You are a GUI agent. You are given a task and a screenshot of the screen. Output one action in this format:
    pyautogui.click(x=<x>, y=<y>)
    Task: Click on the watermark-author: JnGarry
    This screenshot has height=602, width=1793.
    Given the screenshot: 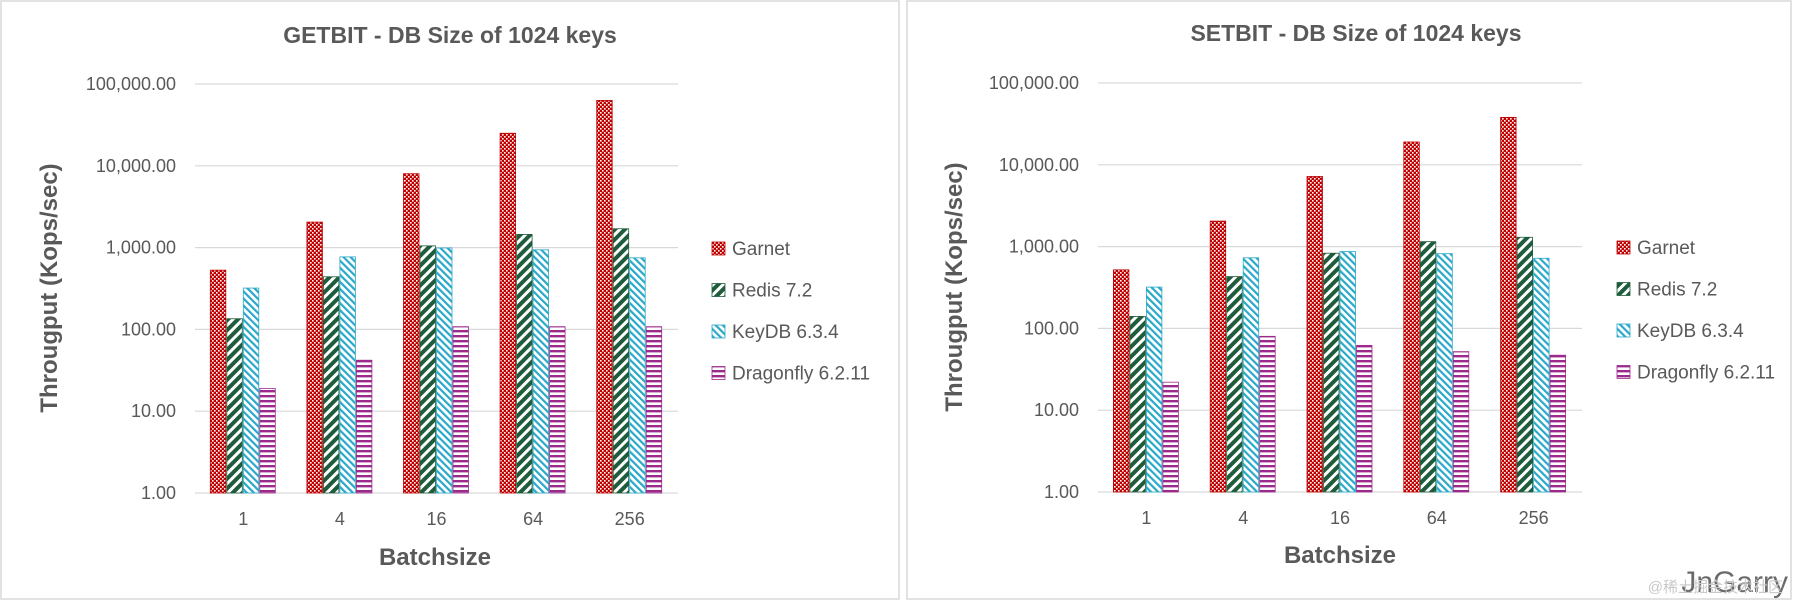 What is the action you would take?
    pyautogui.click(x=1734, y=582)
    